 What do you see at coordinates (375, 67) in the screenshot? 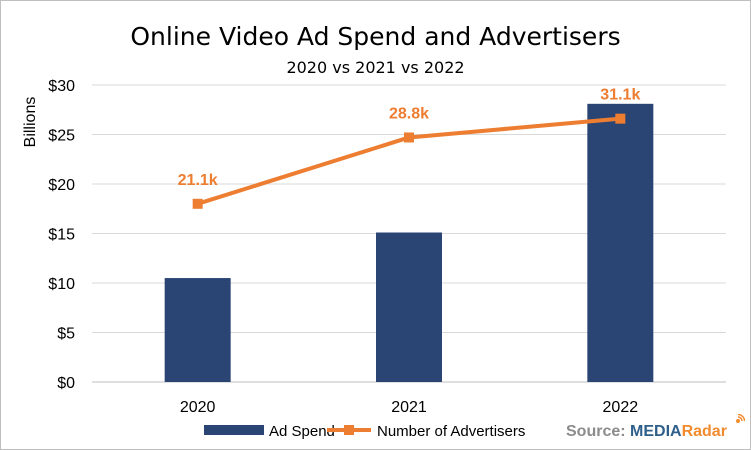
I see `chart-subtitle: 2020 vs 2021 vs 2022` at bounding box center [375, 67].